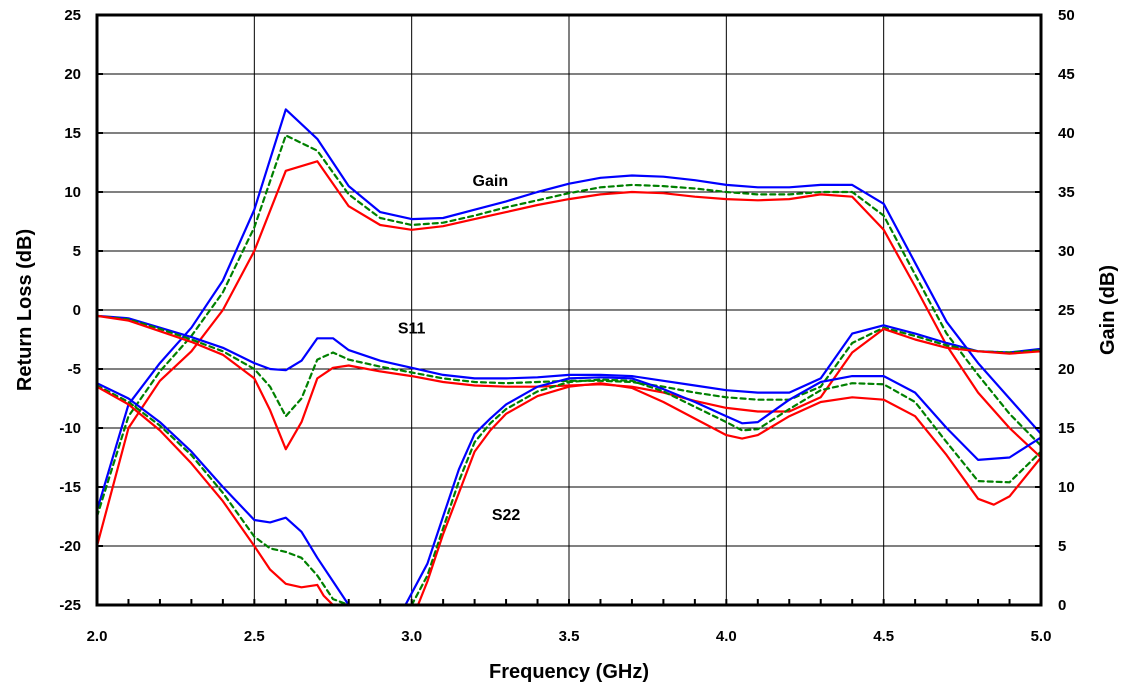 Image resolution: width=1129 pixels, height=689 pixels. What do you see at coordinates (411, 636) in the screenshot?
I see `x-tick-label: 3.0` at bounding box center [411, 636].